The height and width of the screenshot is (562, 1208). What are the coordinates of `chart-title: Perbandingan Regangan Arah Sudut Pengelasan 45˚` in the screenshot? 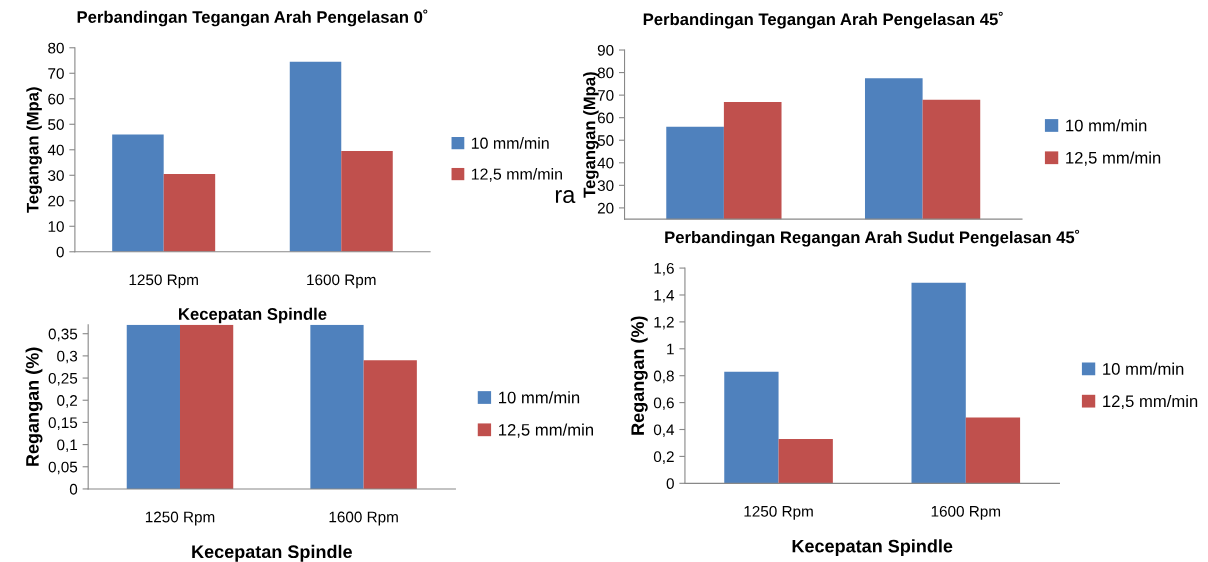 It's located at (872, 238).